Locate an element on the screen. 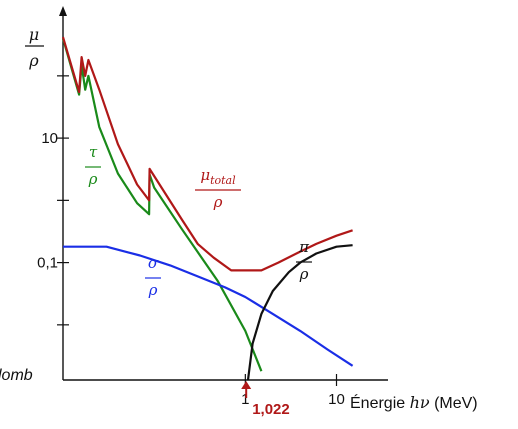 This screenshot has width=518, height=429. series-label-num: π is located at coordinates (304, 247).